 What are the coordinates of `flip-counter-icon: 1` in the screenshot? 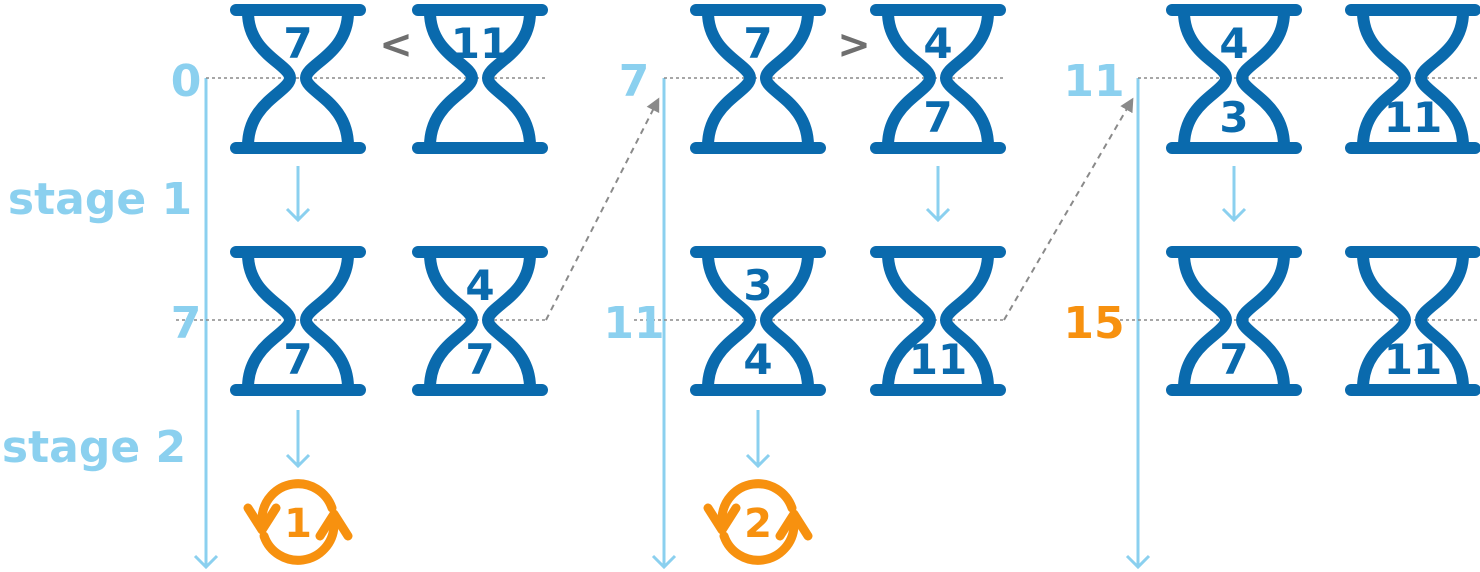 It's located at (298, 522).